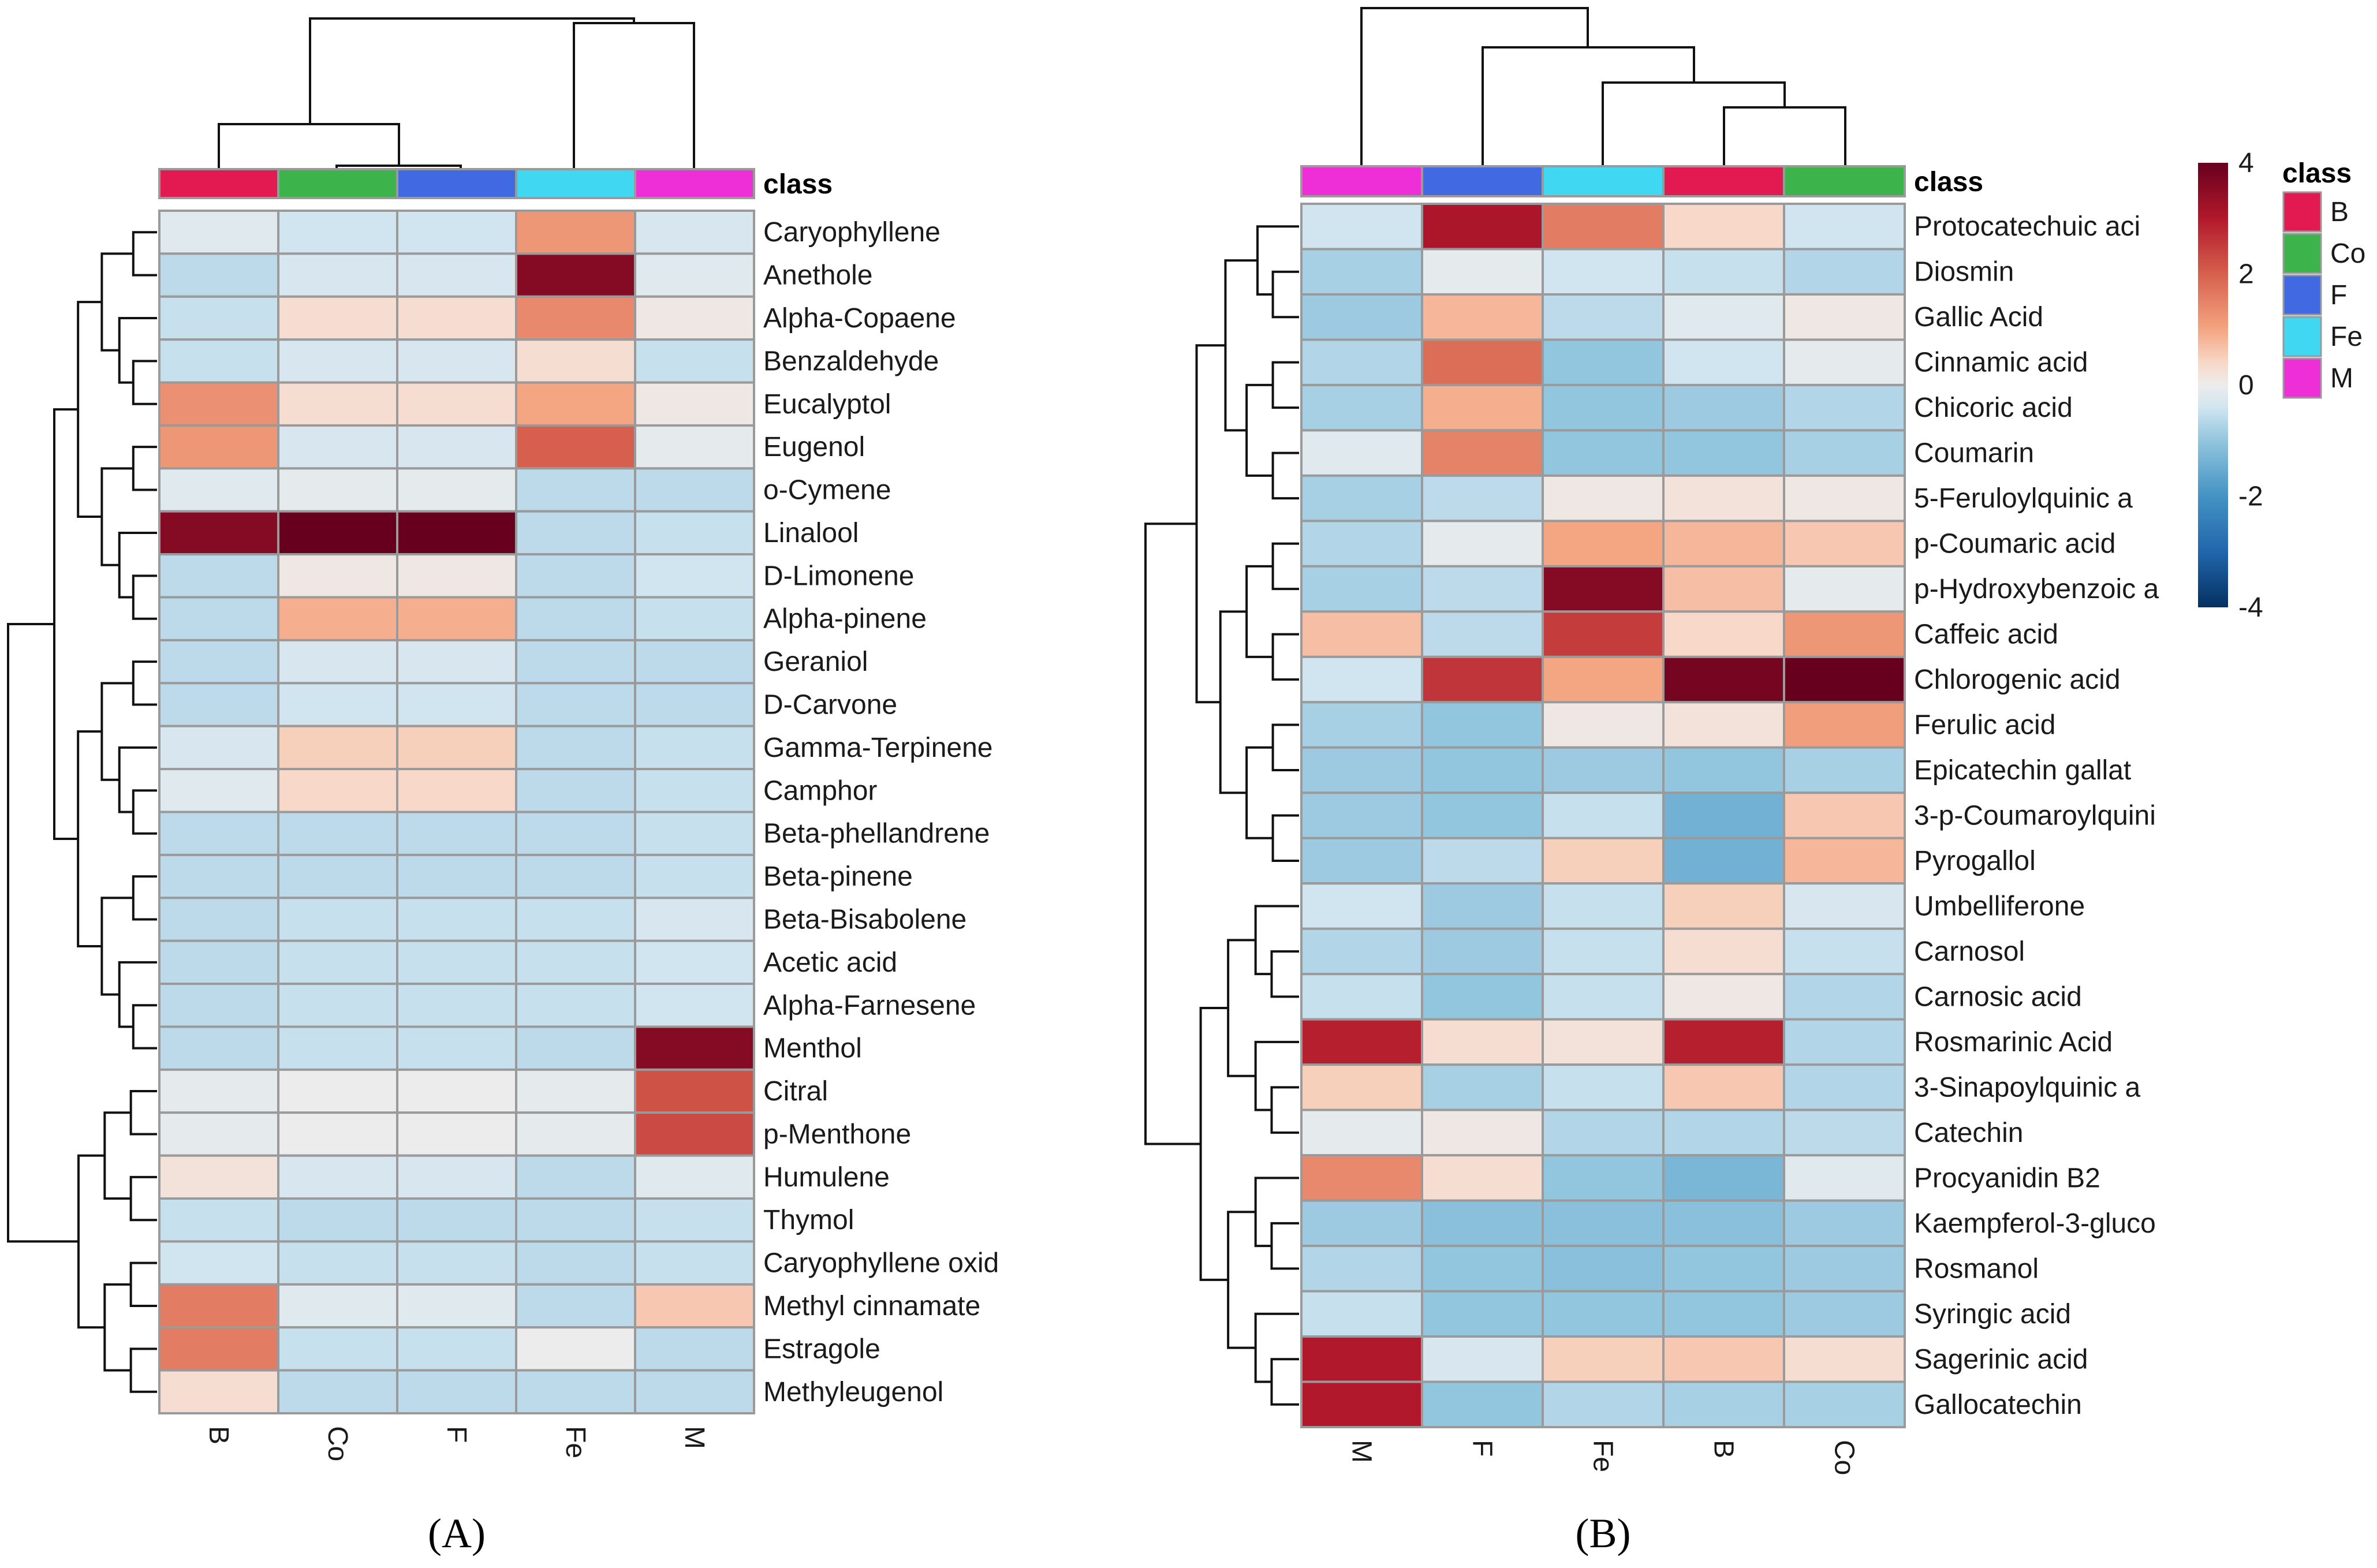 The height and width of the screenshot is (1568, 2377). I want to click on class-label-b: class, so click(1948, 182).